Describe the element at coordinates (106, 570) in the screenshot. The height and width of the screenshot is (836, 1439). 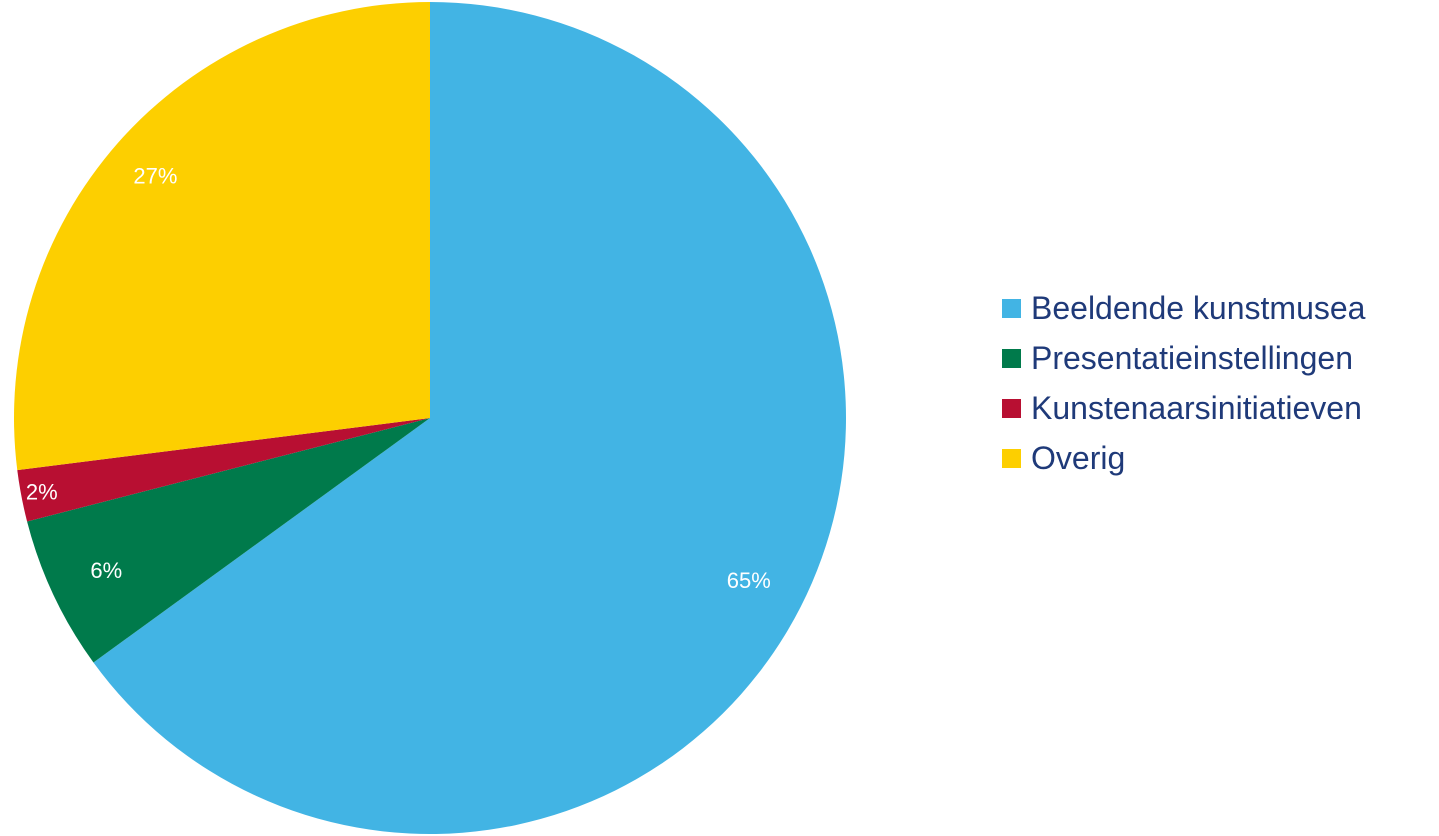
I see `data-label-presentatieinstellingen: 6%` at that location.